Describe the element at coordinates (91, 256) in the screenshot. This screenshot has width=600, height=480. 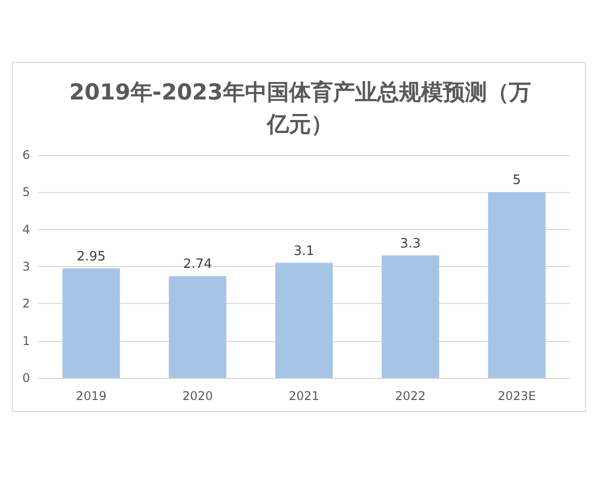
I see `data-label: 2.95` at that location.